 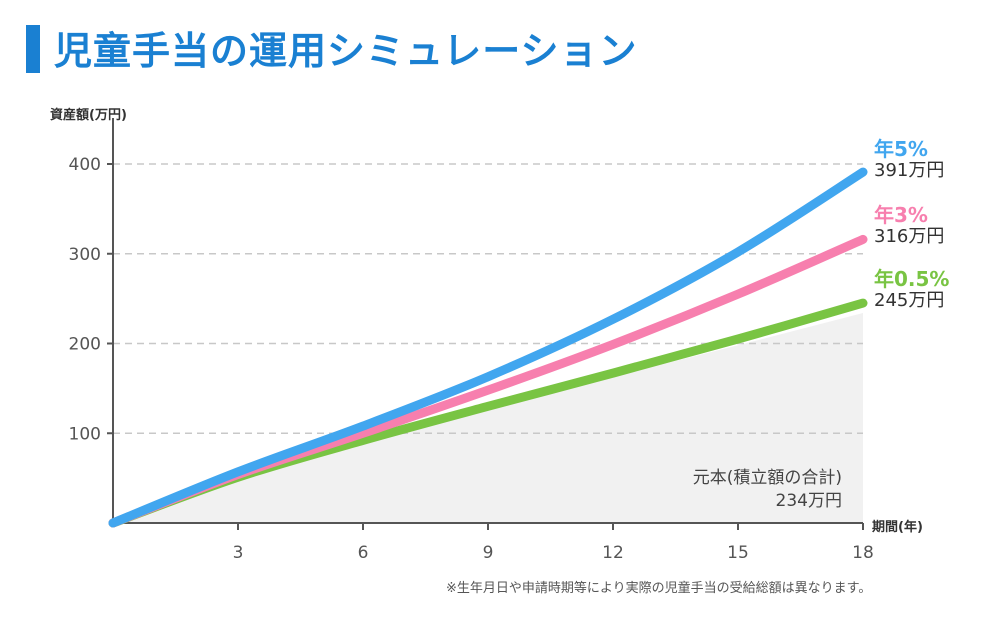 What do you see at coordinates (738, 553) in the screenshot?
I see `x-tick-label: 15` at bounding box center [738, 553].